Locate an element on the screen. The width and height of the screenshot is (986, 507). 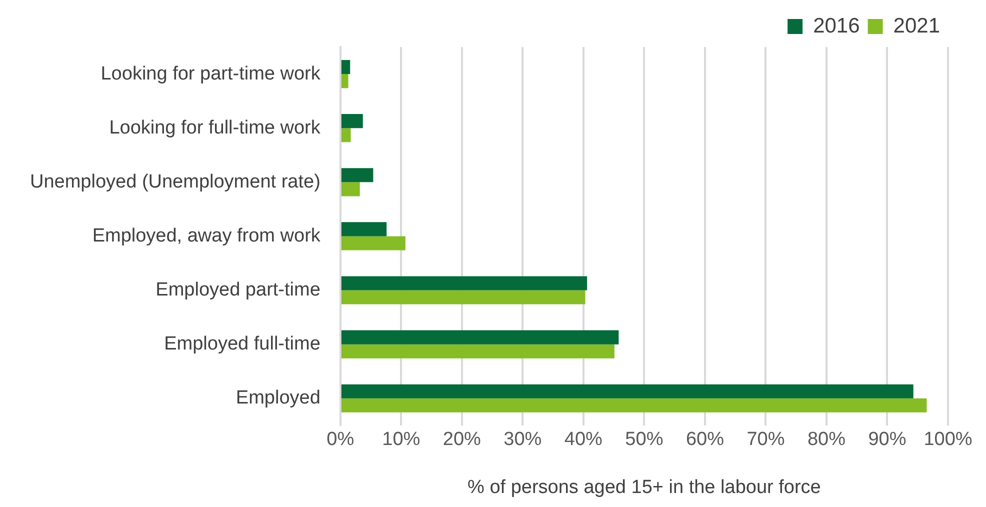
x-tick-label: 70% is located at coordinates (765, 439).